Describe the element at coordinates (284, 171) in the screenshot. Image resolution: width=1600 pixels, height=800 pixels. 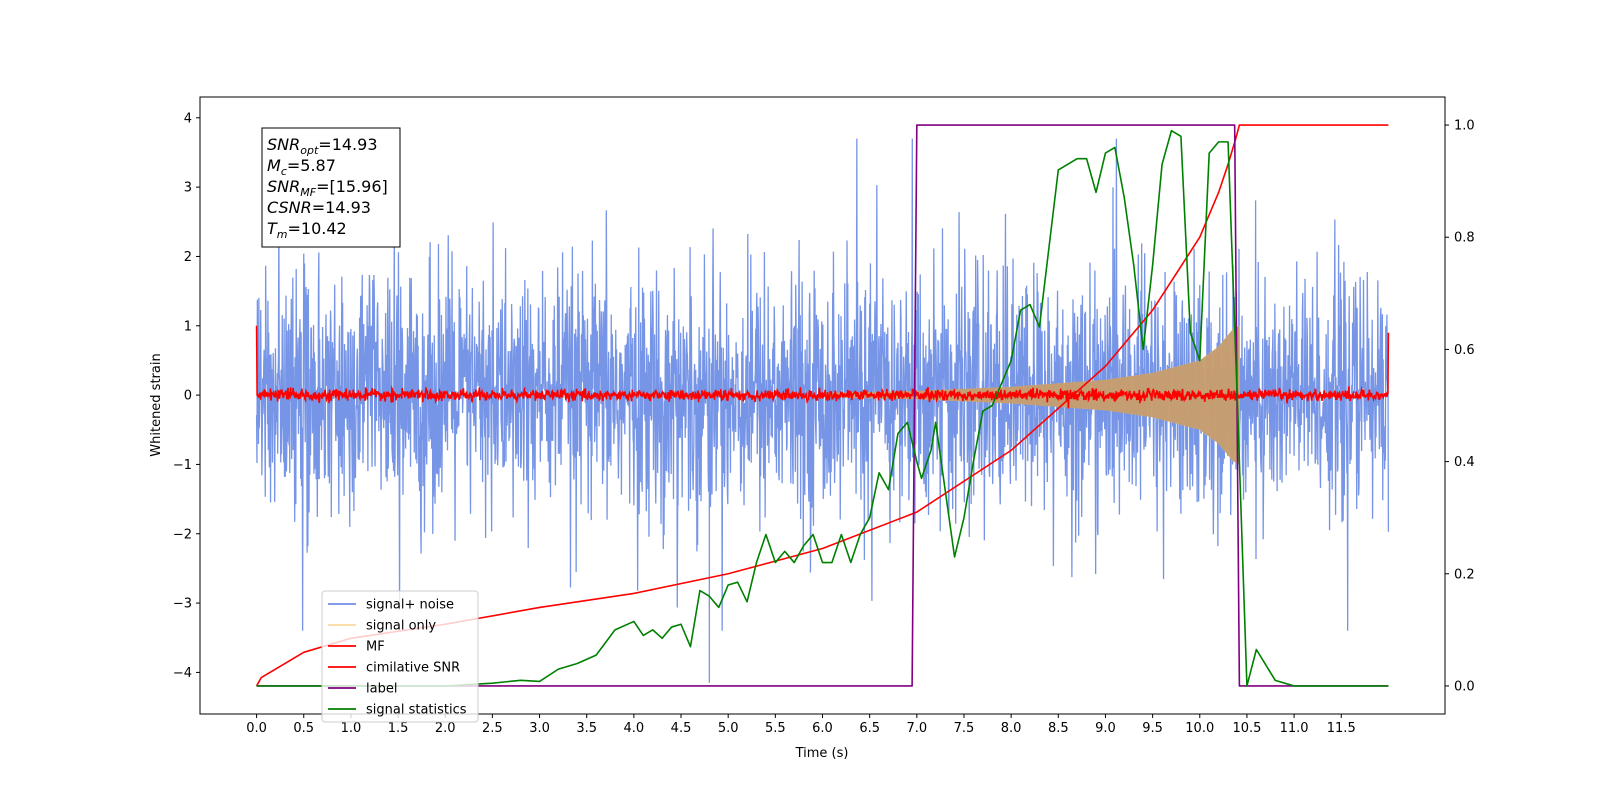
I see `stats-subscript: c` at that location.